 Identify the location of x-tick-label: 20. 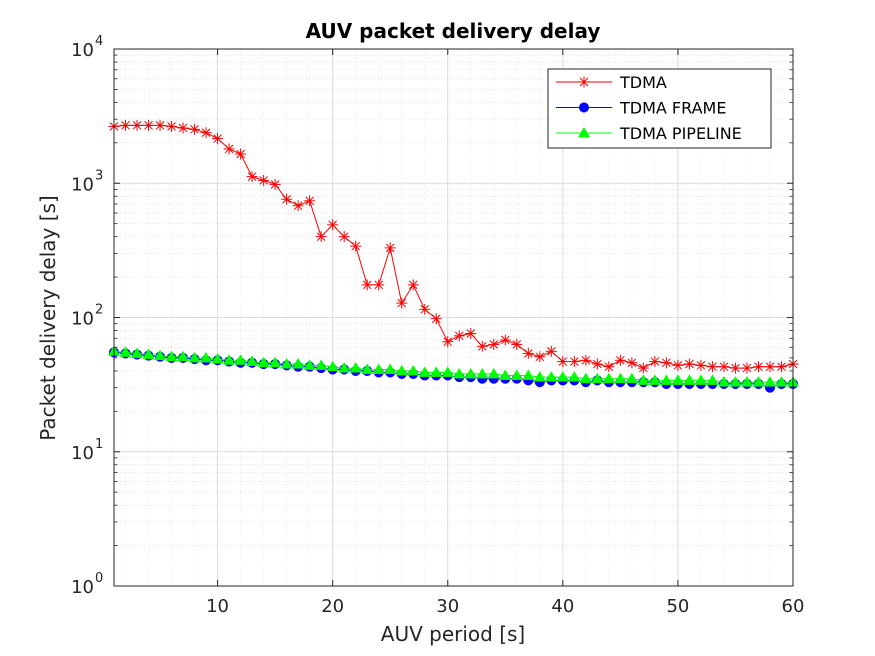
(332, 606).